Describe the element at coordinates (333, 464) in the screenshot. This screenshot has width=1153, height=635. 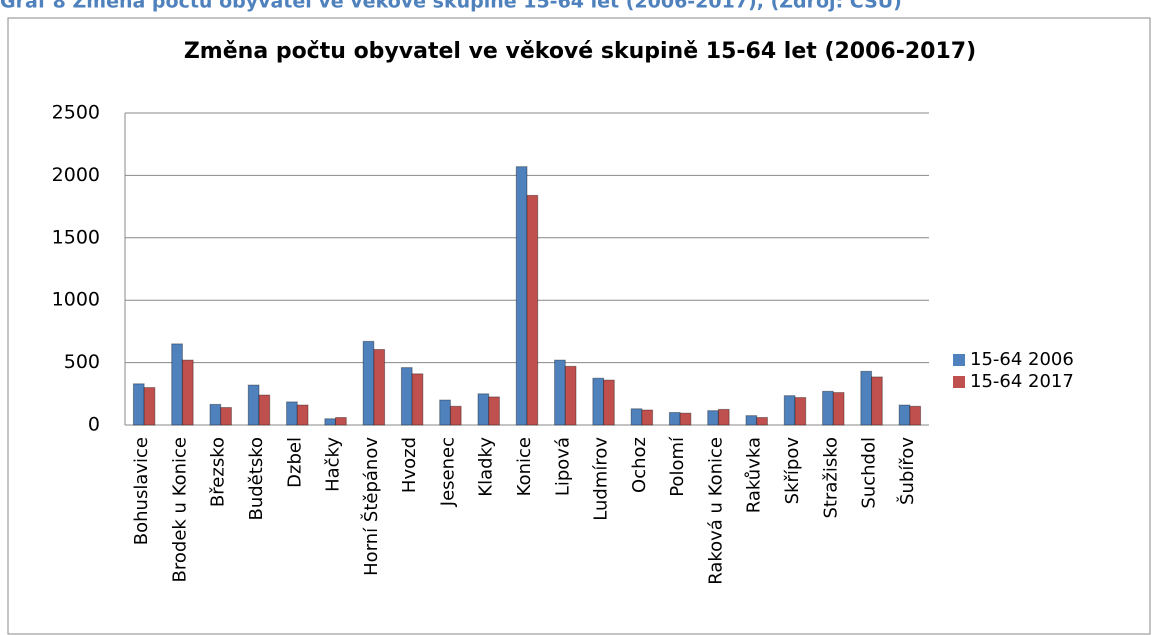
I see `x-tick-label: Hačky` at that location.